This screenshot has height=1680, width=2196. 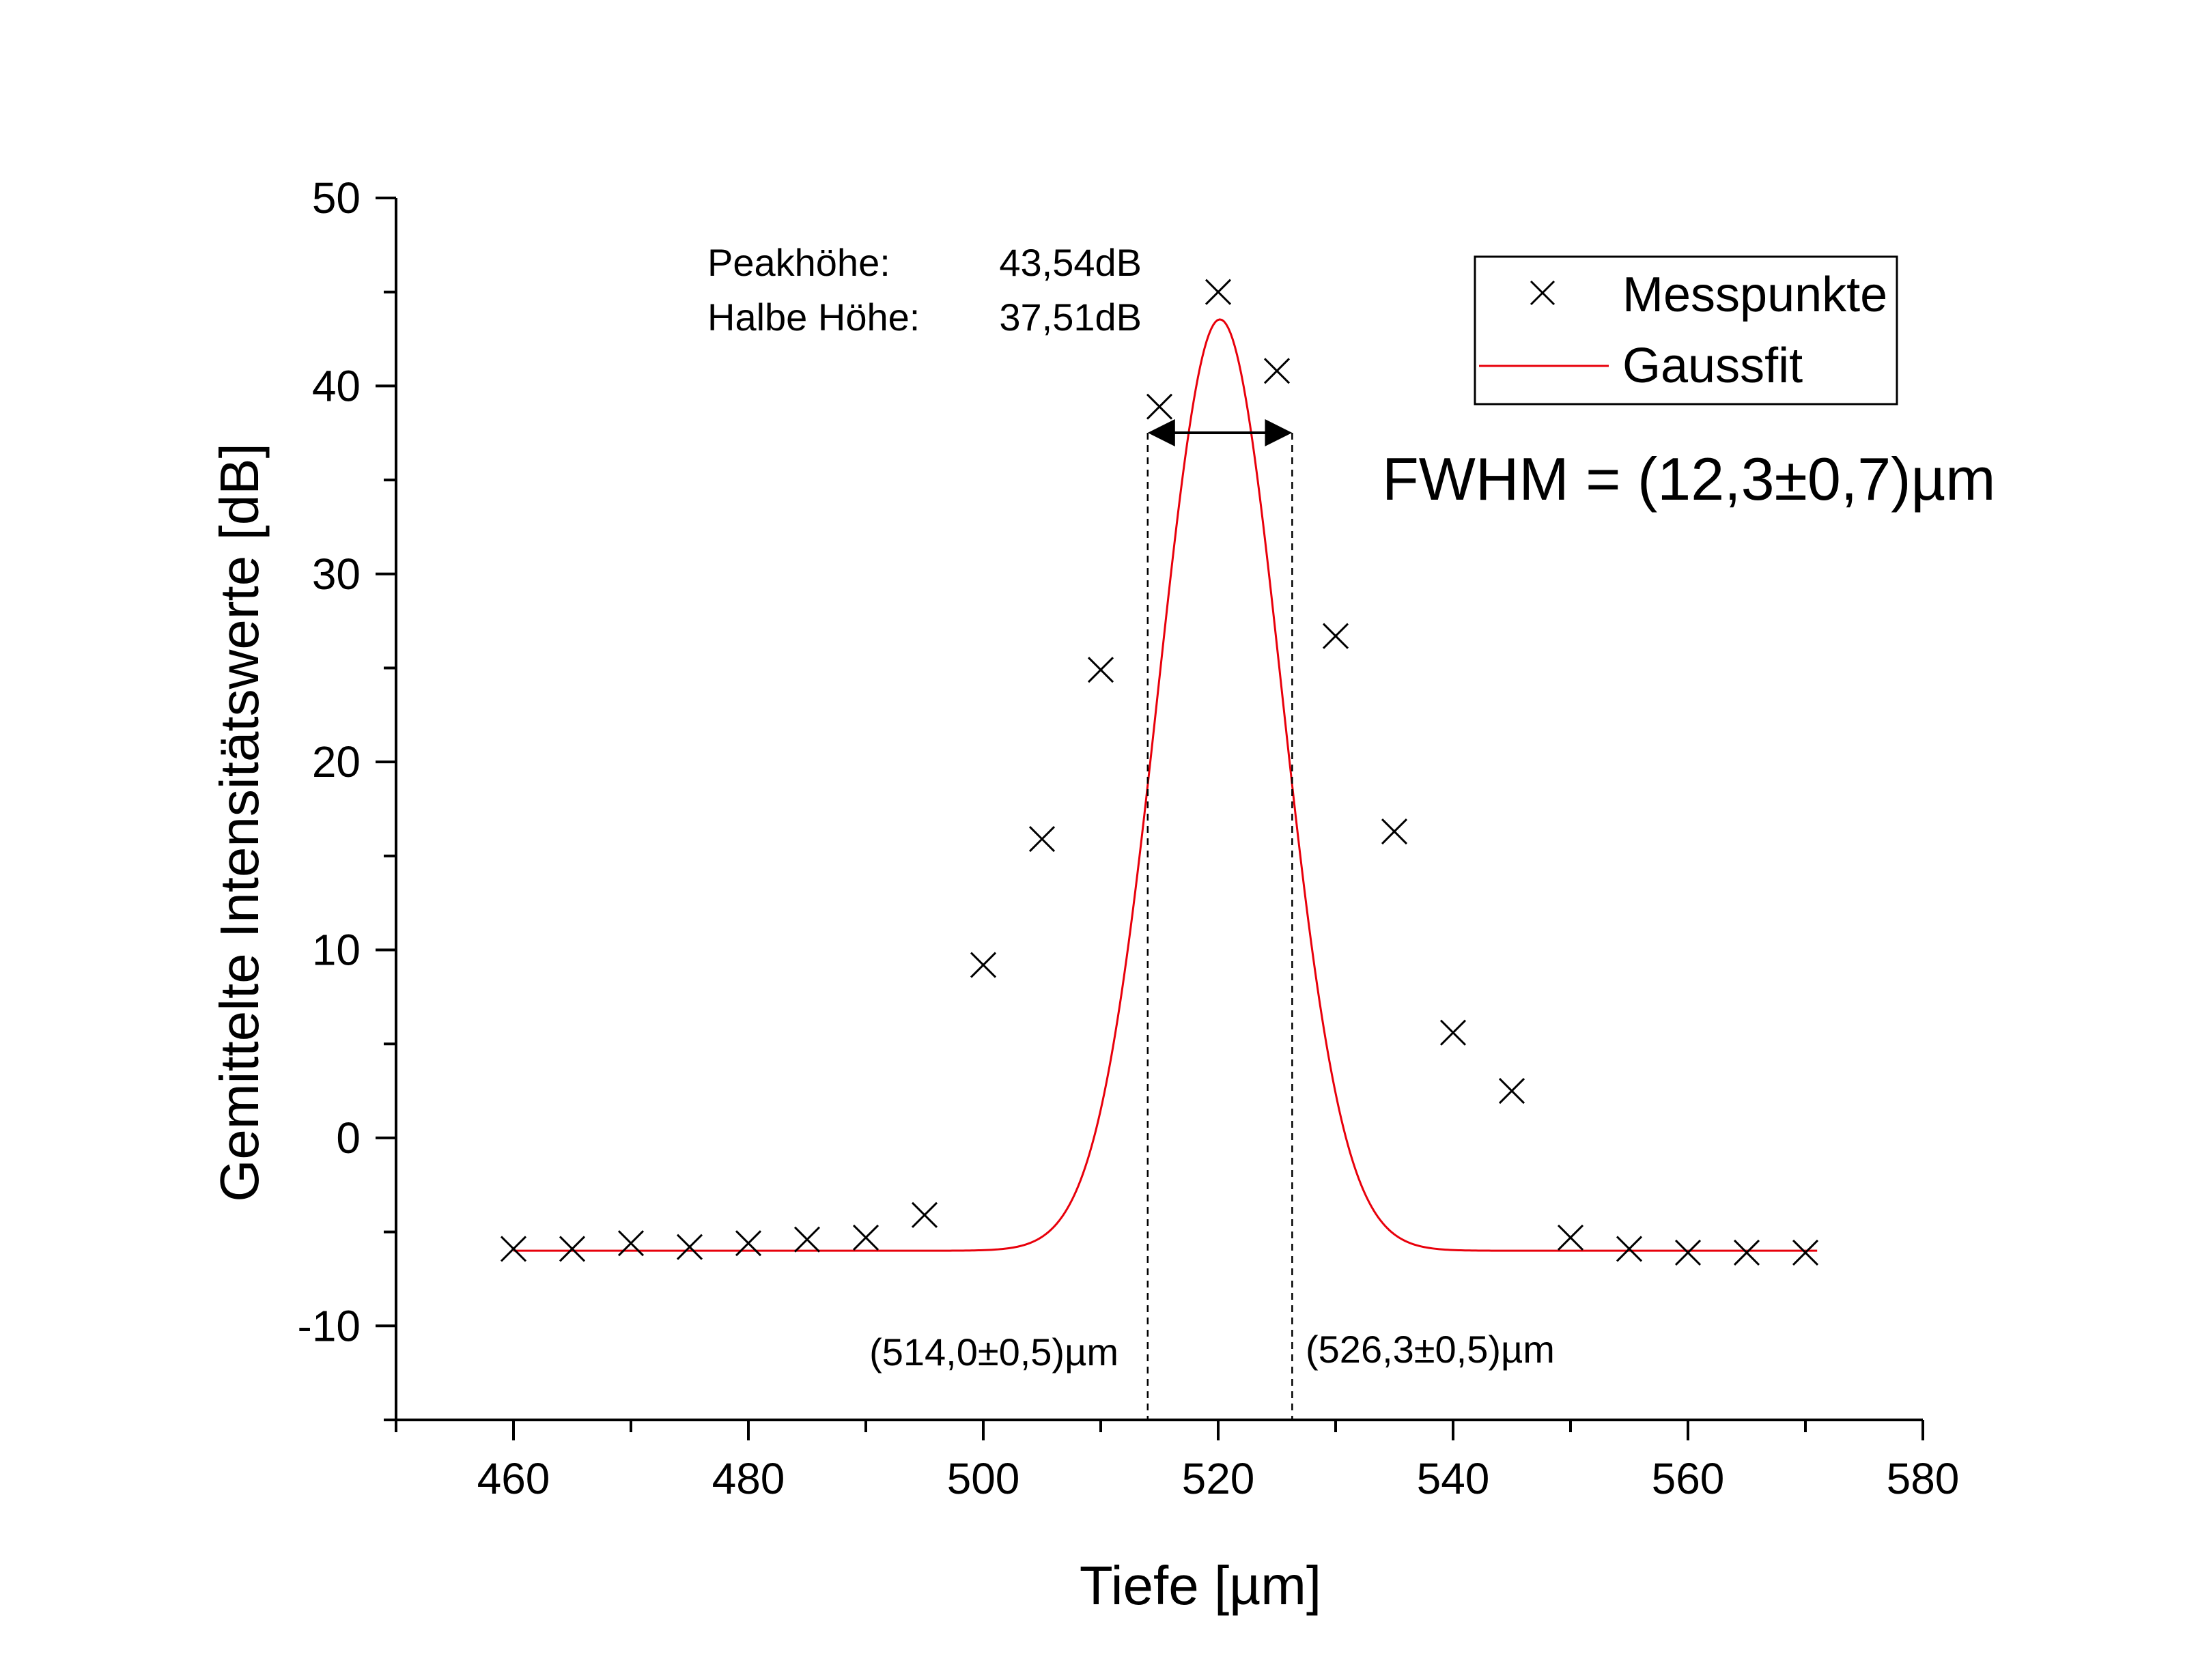 I want to click on half-height-label: Halbe Höhe:, so click(x=814, y=317).